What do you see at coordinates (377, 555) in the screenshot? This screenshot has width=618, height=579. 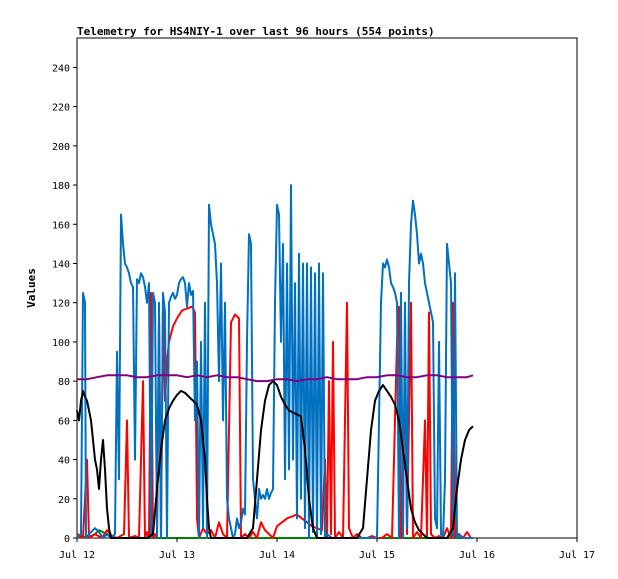 I see `x-tick-label: Jul 15` at bounding box center [377, 555].